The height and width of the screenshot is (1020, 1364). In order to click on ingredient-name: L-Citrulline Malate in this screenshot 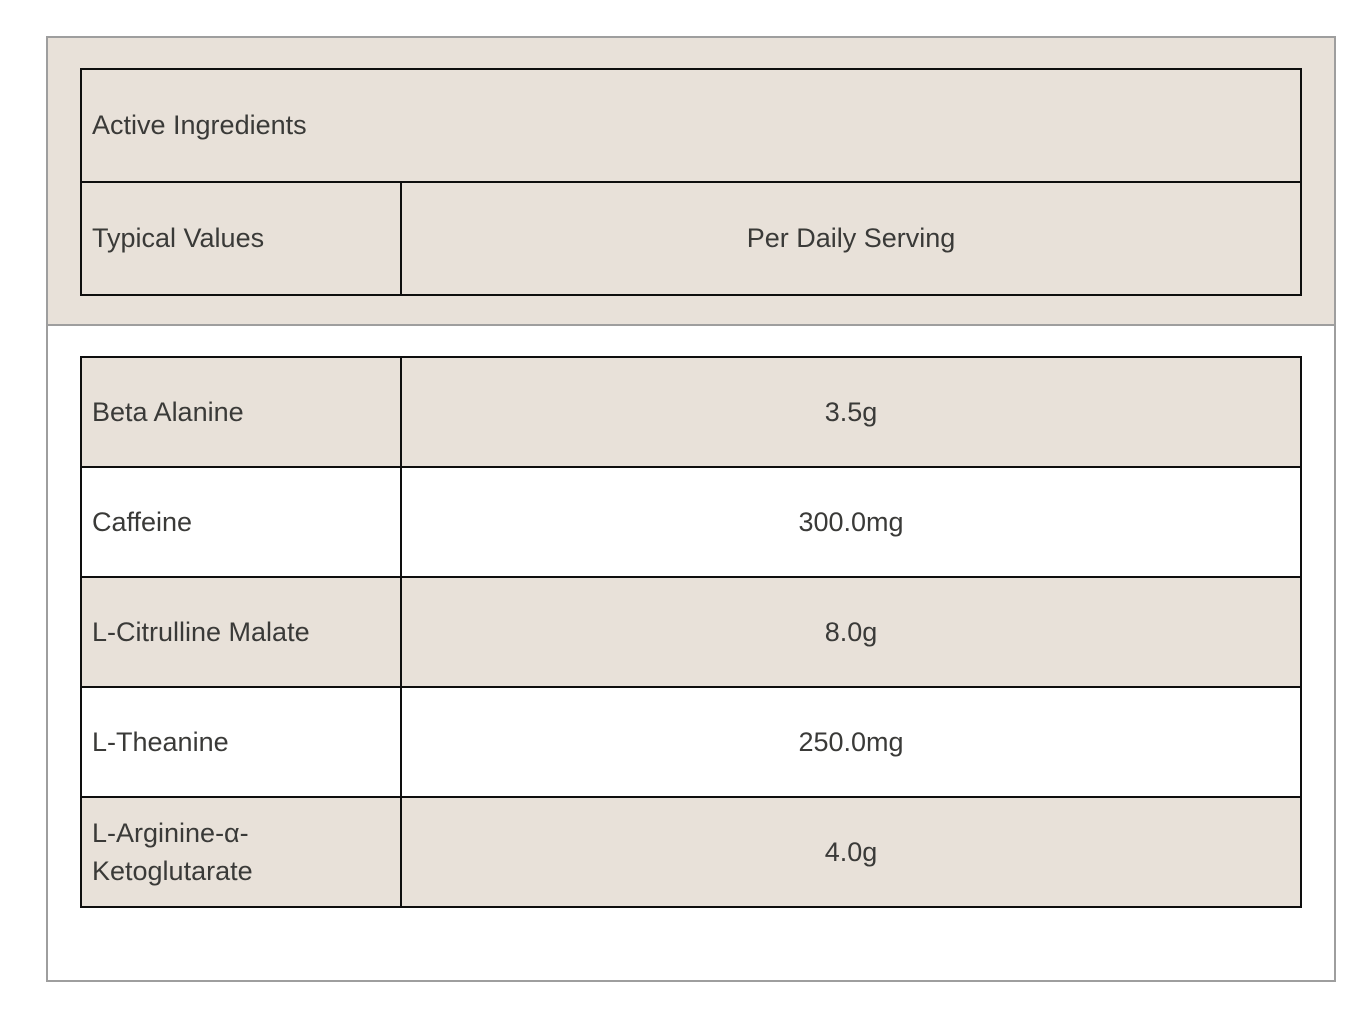, I will do `click(241, 632)`.